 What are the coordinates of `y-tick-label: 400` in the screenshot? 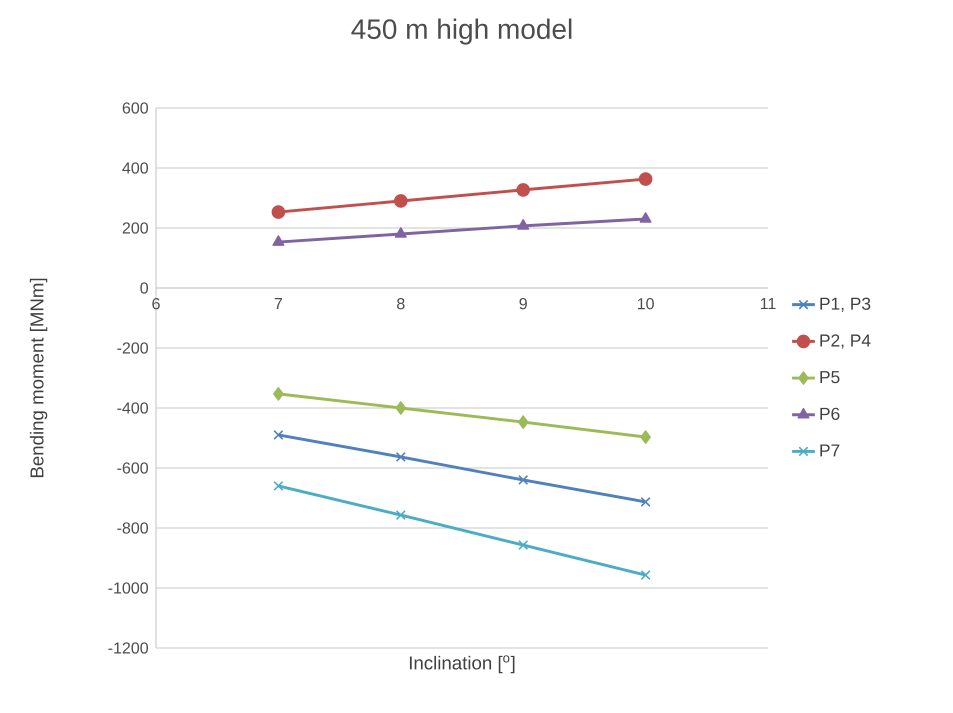 It's located at (135, 168).